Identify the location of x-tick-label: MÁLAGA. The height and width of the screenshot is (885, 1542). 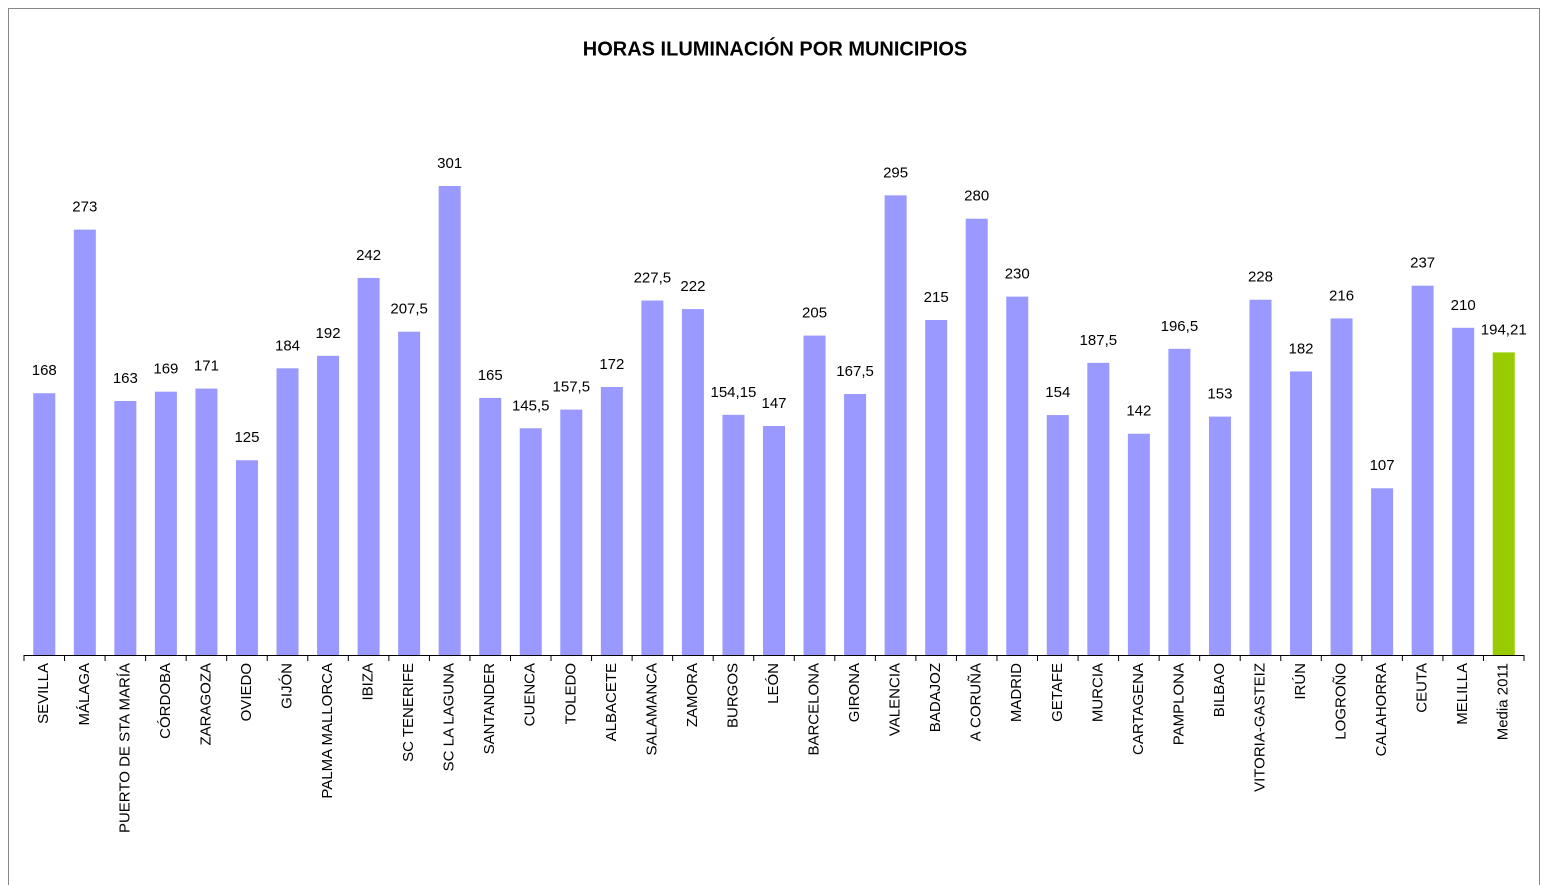
(84, 694).